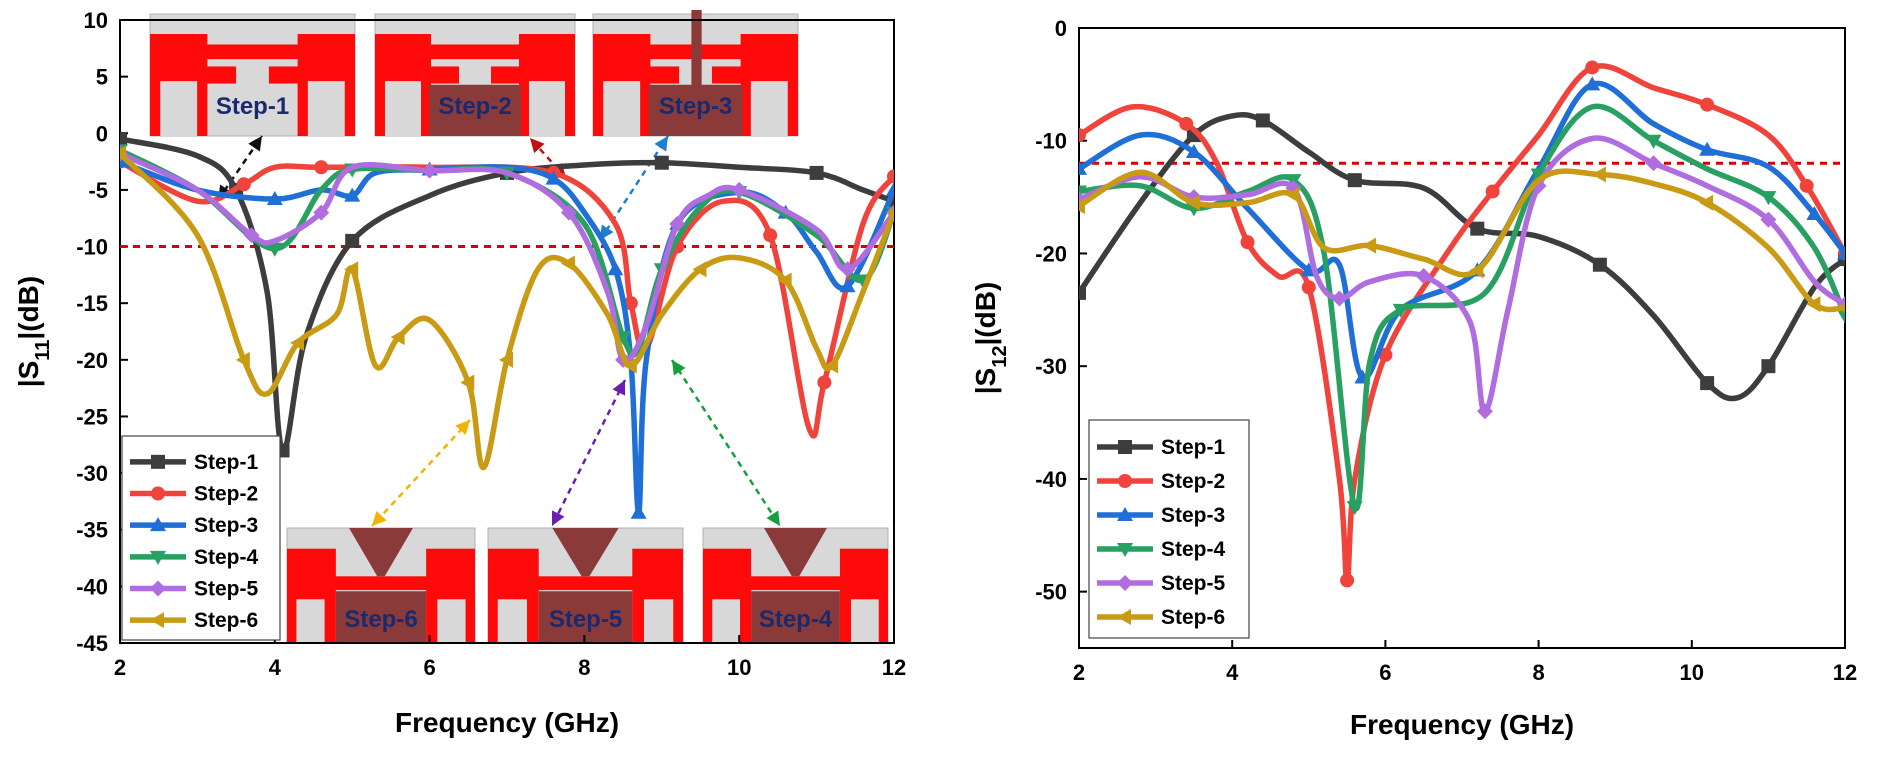 This screenshot has height=768, width=1881. What do you see at coordinates (990, 338) in the screenshot?
I see `y-axis-label: |S12|(dB)` at bounding box center [990, 338].